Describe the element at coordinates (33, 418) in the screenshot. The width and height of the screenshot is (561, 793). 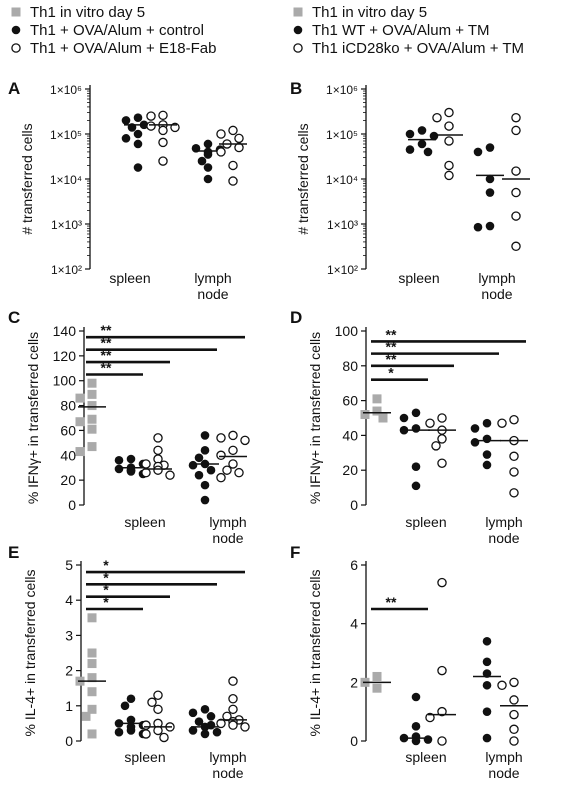
I see `y-axis-label: % IFNγ+ in transferred cells` at that location.